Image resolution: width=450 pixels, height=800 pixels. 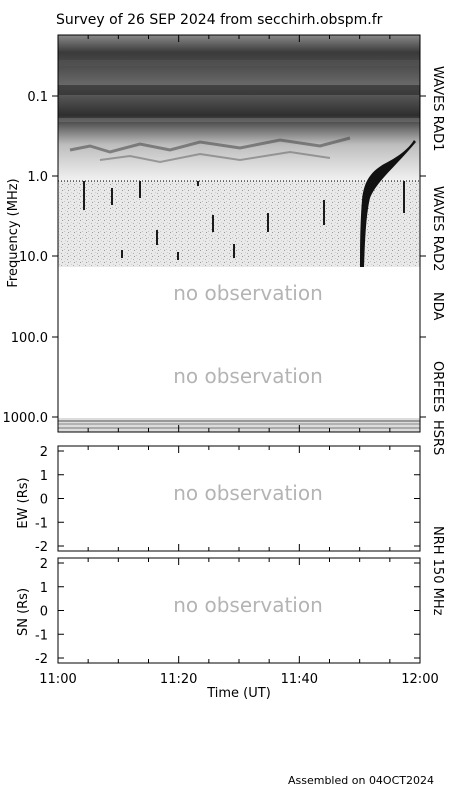 What do you see at coordinates (248, 605) in the screenshot?
I see `no-observation-sn: no observation` at bounding box center [248, 605].